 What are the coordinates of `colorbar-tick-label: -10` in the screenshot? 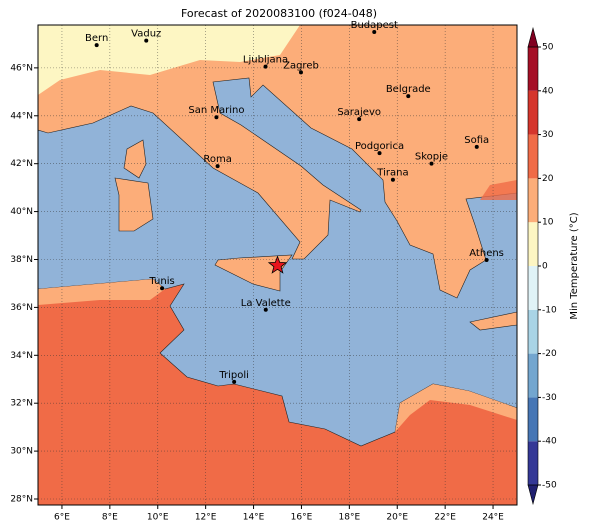 It's located at (549, 310).